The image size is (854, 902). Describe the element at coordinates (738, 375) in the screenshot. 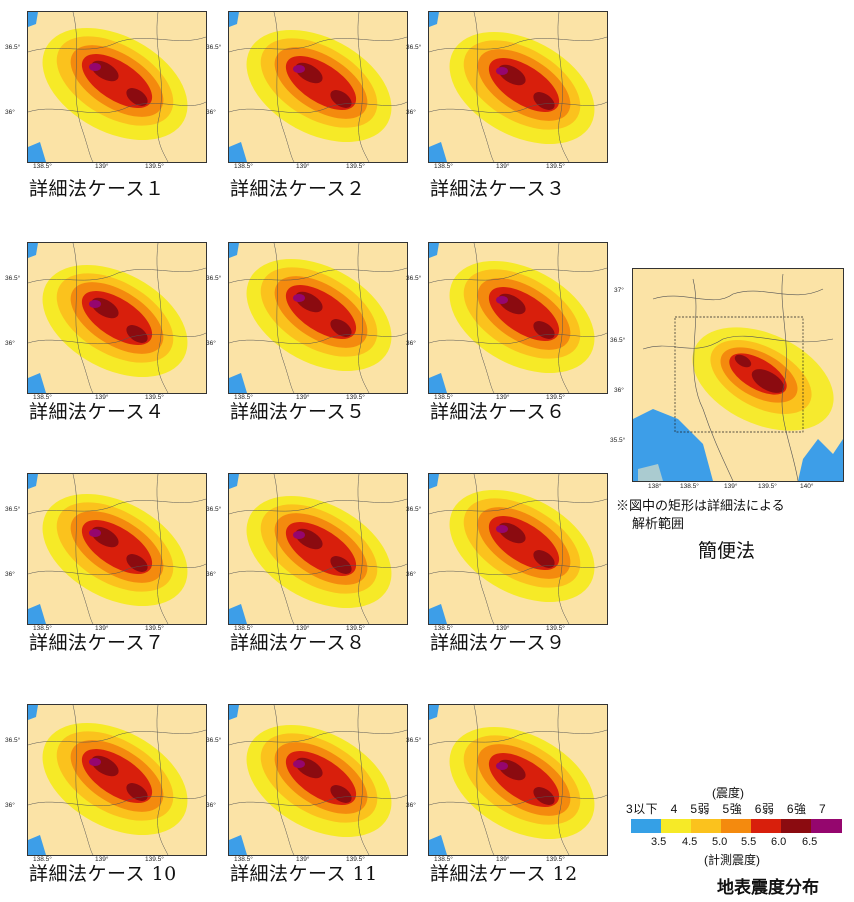

I see `simple-method-map` at that location.